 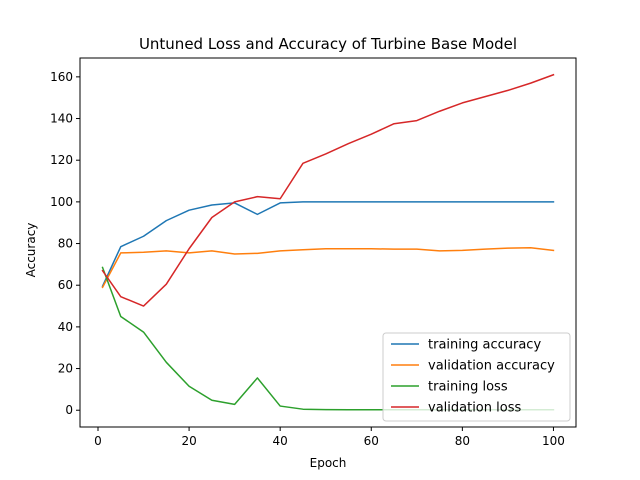 I want to click on y-axis-label: Accuracy, so click(x=31, y=250).